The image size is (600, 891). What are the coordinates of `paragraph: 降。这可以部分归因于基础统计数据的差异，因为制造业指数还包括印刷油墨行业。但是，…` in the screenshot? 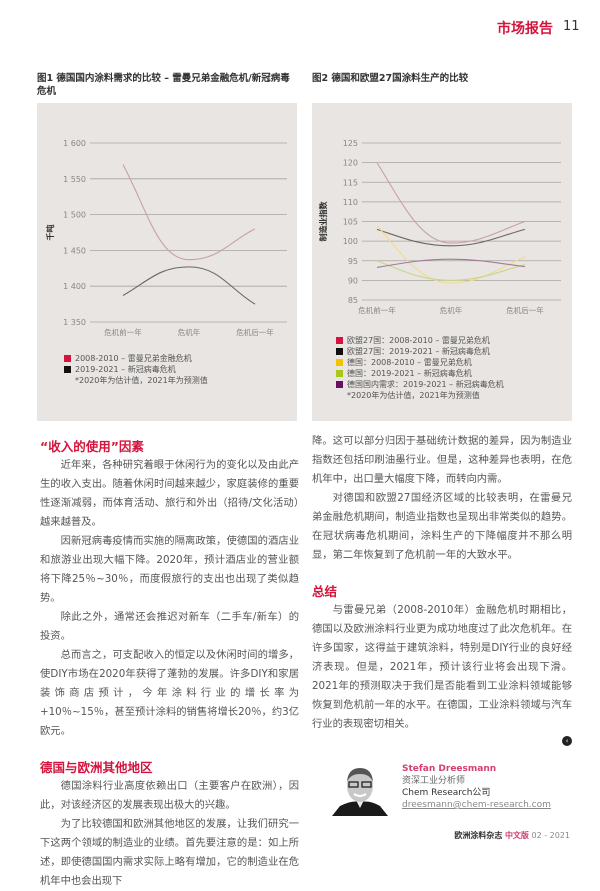 It's located at (442, 460).